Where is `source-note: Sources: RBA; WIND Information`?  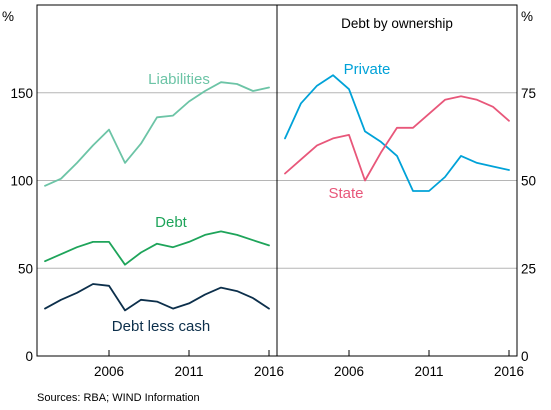
source-note: Sources: RBA; WIND Information is located at coordinates (118, 398).